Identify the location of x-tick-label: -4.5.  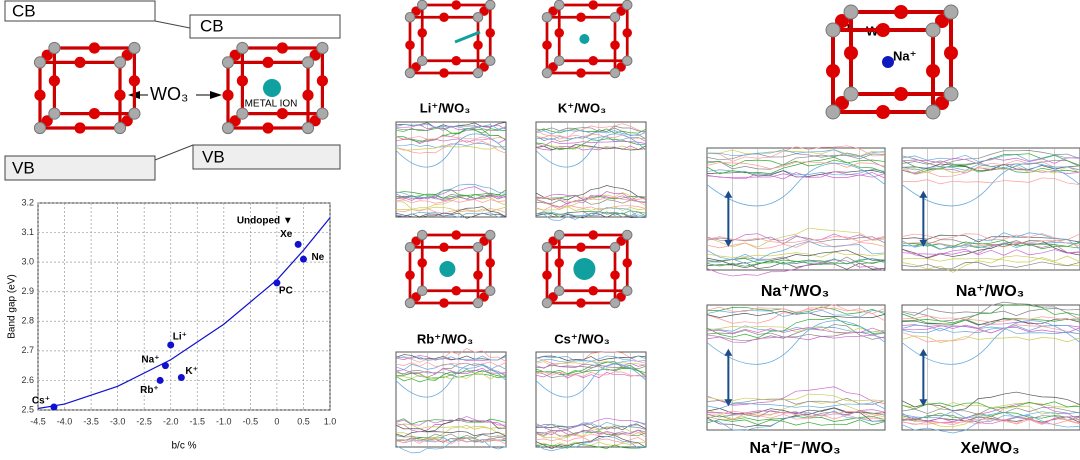
(38, 421).